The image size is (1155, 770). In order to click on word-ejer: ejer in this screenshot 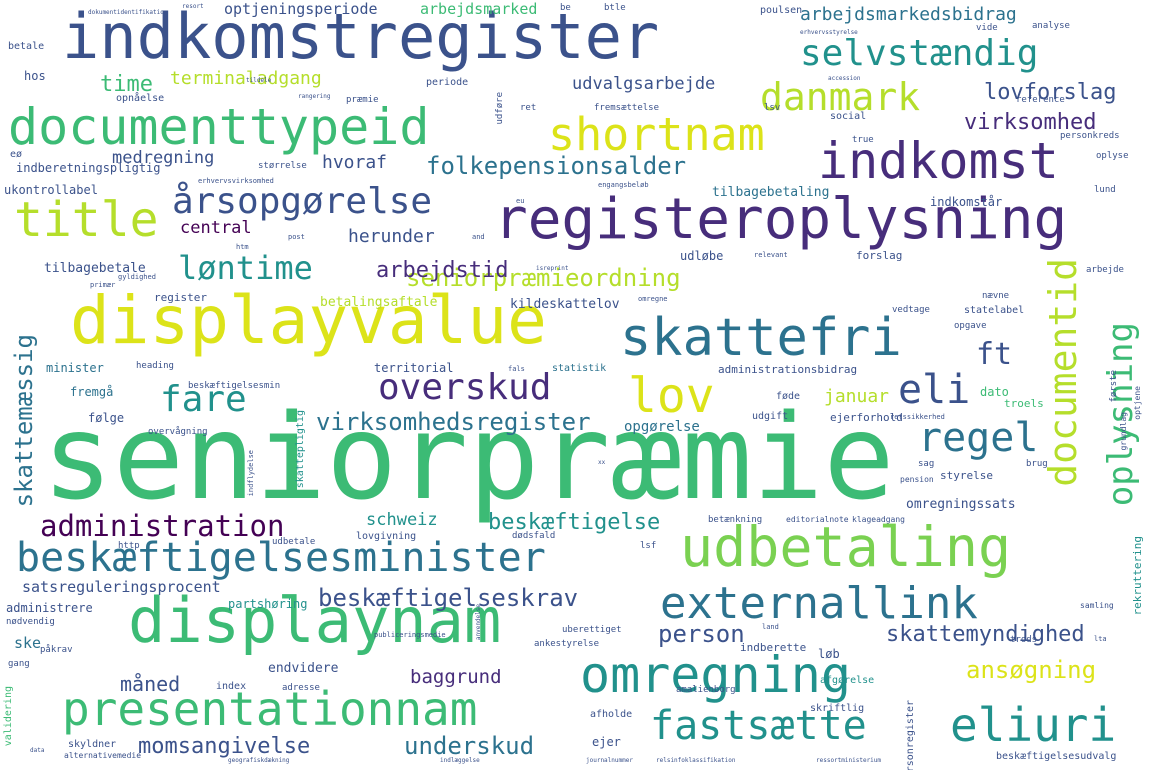, I will do `click(606, 742)`.